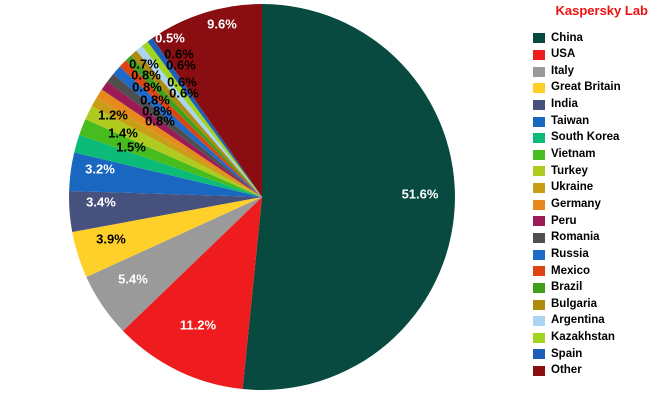  What do you see at coordinates (577, 55) in the screenshot?
I see `legend-item-usa: USA` at bounding box center [577, 55].